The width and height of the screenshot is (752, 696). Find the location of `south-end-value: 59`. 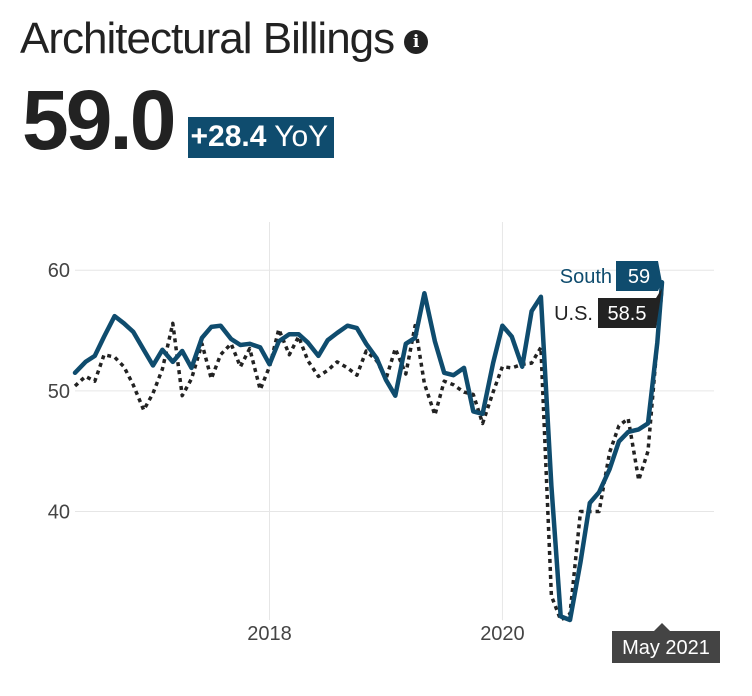

south-end-value: 59 is located at coordinates (639, 277).